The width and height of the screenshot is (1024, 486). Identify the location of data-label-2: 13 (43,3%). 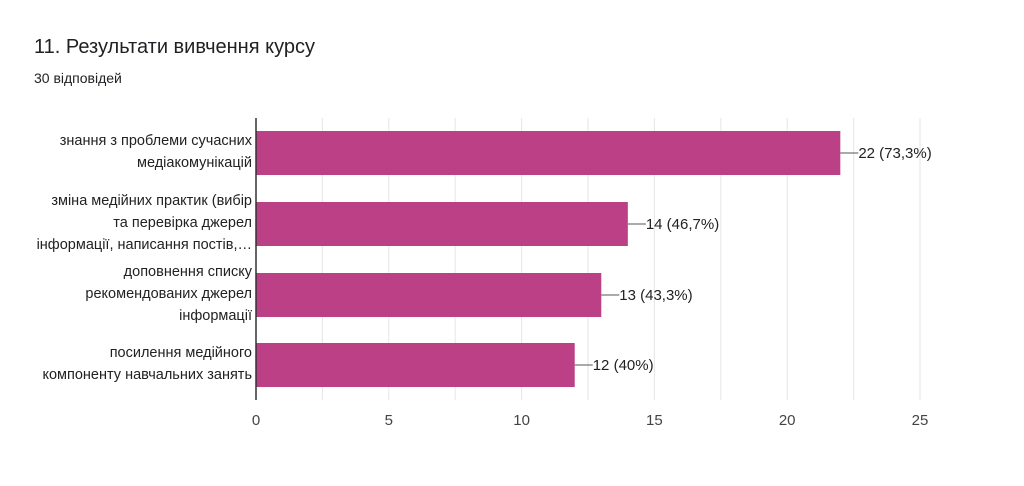
(655, 295).